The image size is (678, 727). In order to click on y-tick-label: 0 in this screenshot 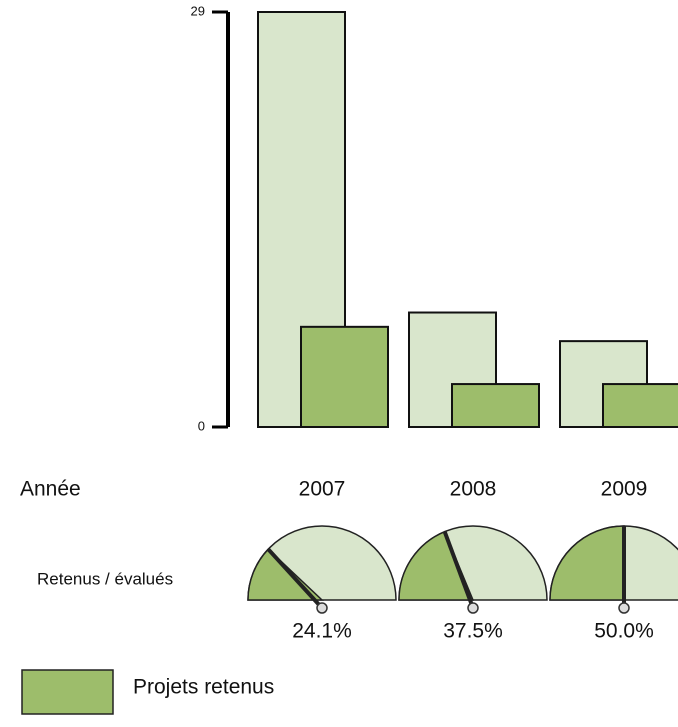, I will do `click(201, 425)`.